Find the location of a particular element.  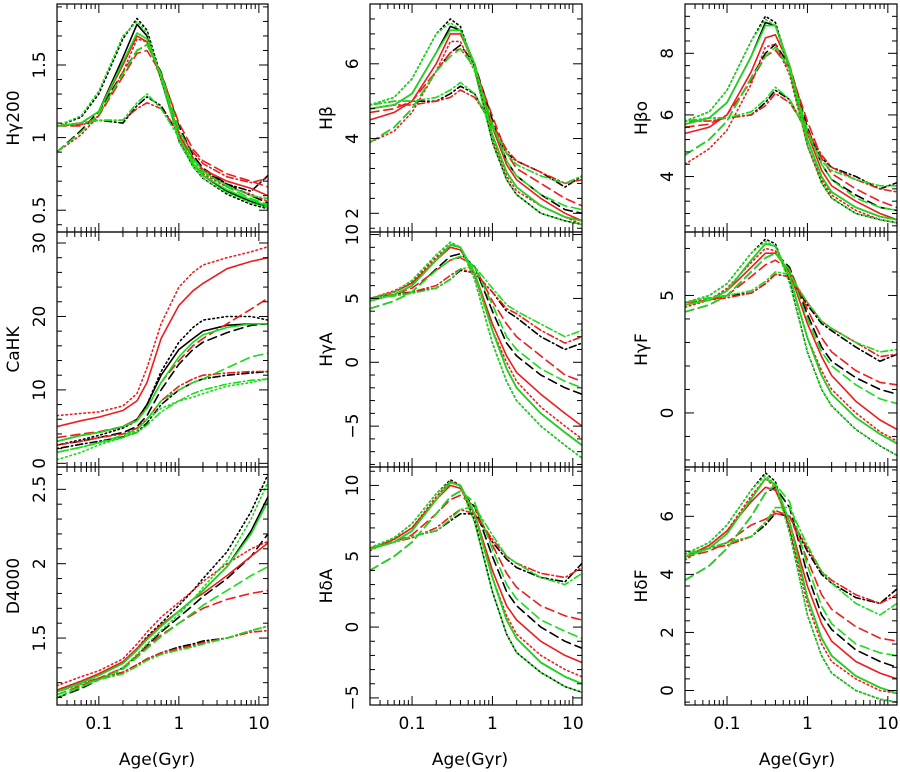

panel-1: 0.5 1 1.5 Hγ200 is located at coordinates (136, 118).